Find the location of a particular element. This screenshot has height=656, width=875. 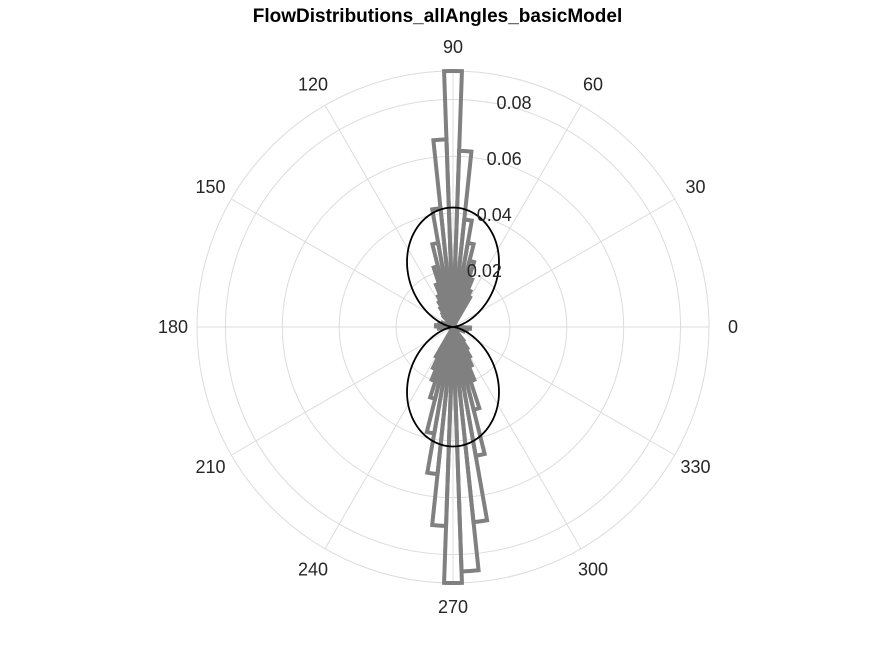

angle-tick-label: 330 is located at coordinates (695, 467).